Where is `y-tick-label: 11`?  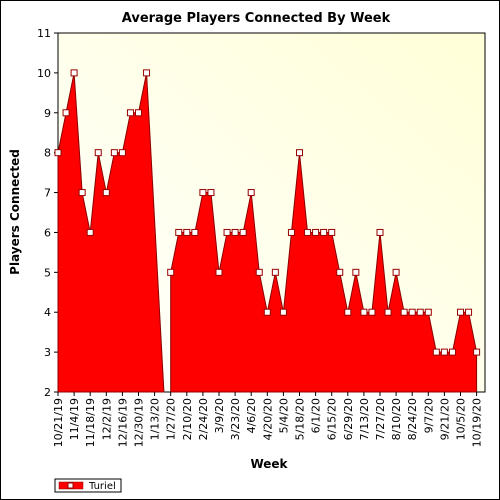 y-tick-label: 11 is located at coordinates (44, 33).